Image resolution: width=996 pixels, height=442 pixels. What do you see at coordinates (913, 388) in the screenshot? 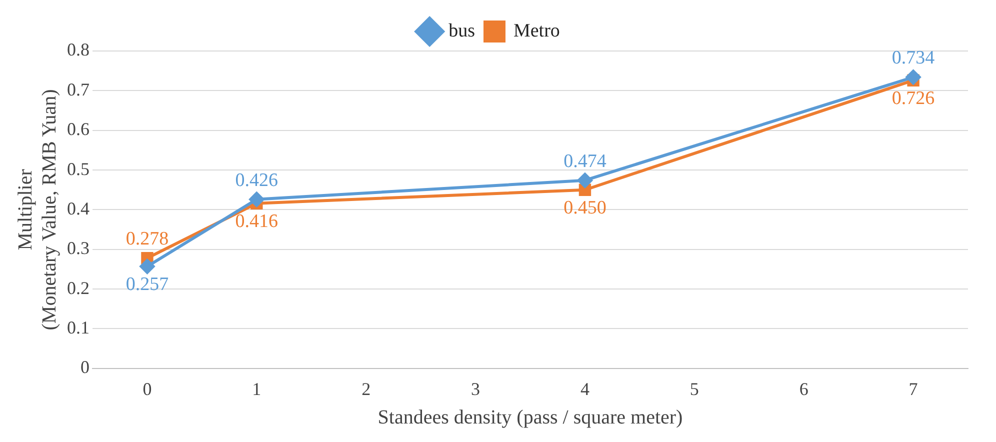
I see `x-tick-label: 7` at bounding box center [913, 388].